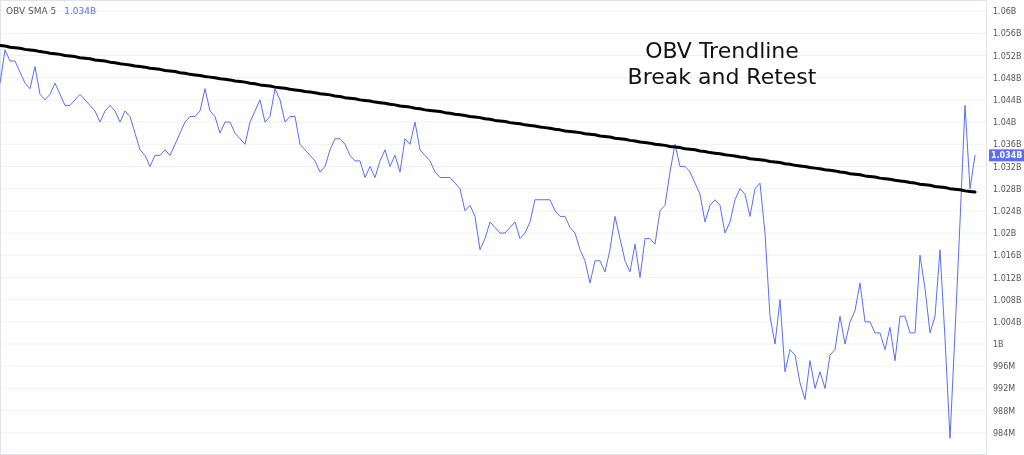 The height and width of the screenshot is (455, 1024). Describe the element at coordinates (998, 345) in the screenshot. I see `y-tick-label: 1B` at that location.